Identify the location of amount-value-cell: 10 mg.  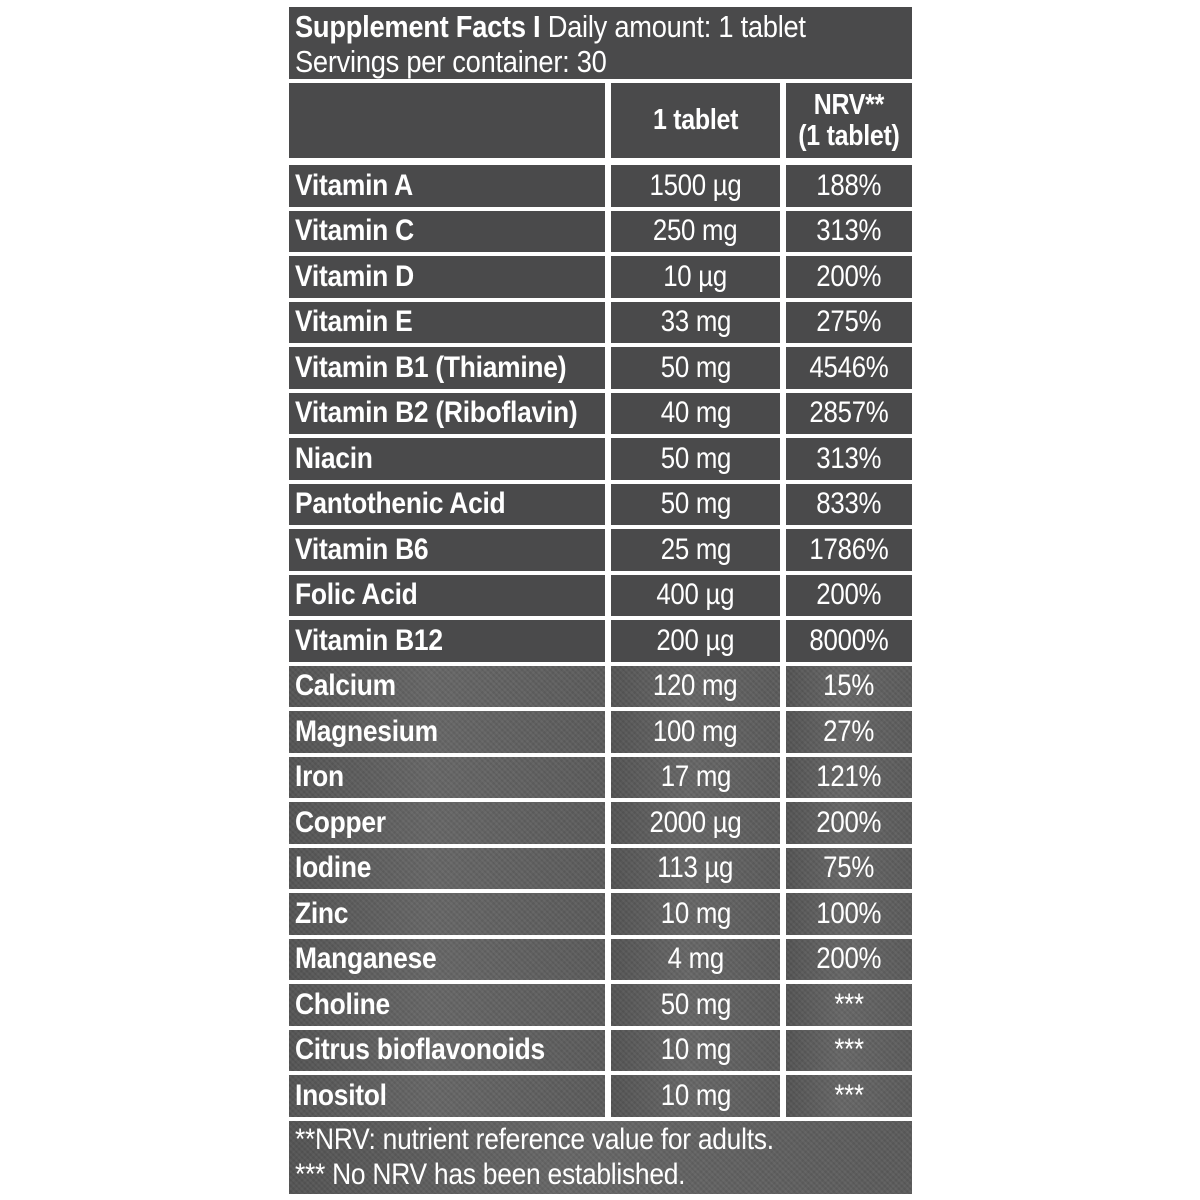
(695, 914).